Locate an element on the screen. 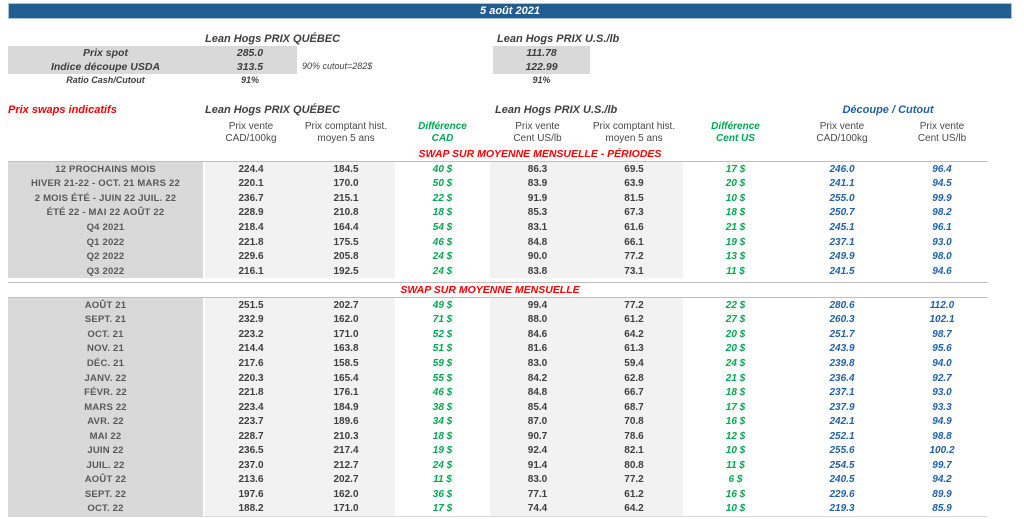  diff-cad-value: 17 $ is located at coordinates (442, 509).